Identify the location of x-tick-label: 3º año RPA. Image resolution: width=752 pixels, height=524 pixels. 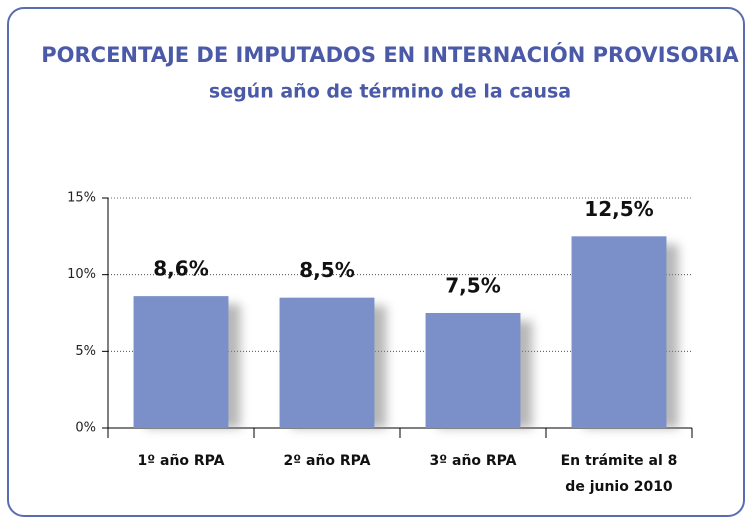
(473, 461).